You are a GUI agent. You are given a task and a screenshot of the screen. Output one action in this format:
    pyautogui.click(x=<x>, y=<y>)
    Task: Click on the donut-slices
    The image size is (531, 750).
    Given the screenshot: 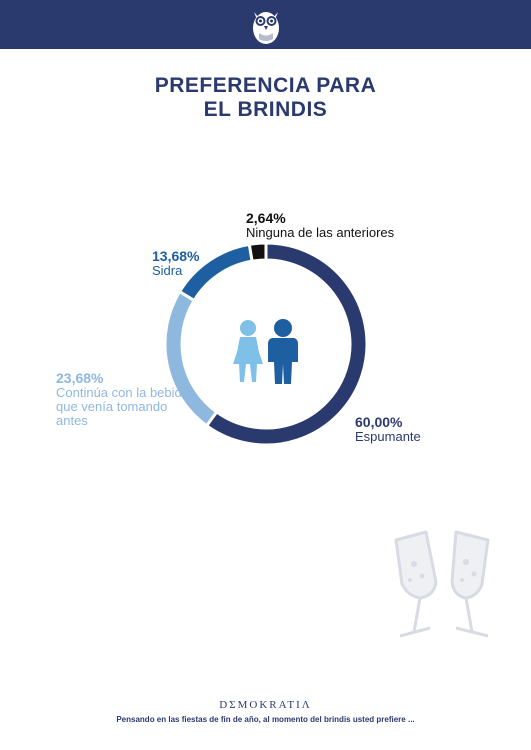 What is the action you would take?
    pyautogui.click(x=266, y=344)
    